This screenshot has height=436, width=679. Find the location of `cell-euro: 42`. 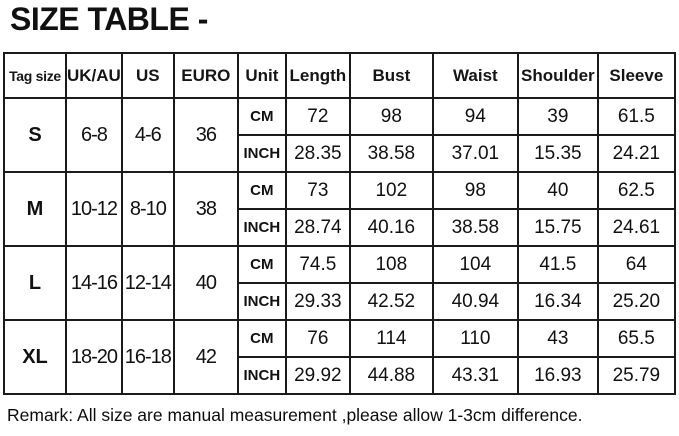

cell-euro: 42 is located at coordinates (205, 357).